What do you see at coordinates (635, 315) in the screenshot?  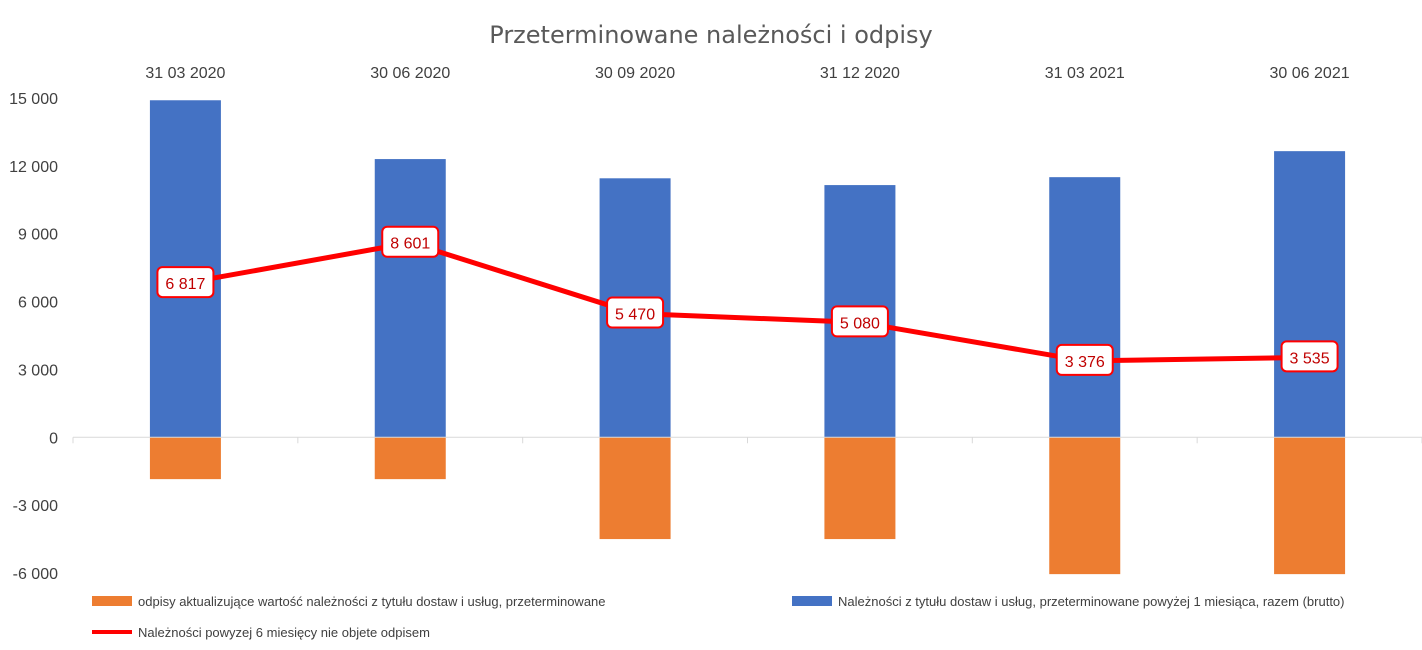 I see `data-label: 5 470` at bounding box center [635, 315].